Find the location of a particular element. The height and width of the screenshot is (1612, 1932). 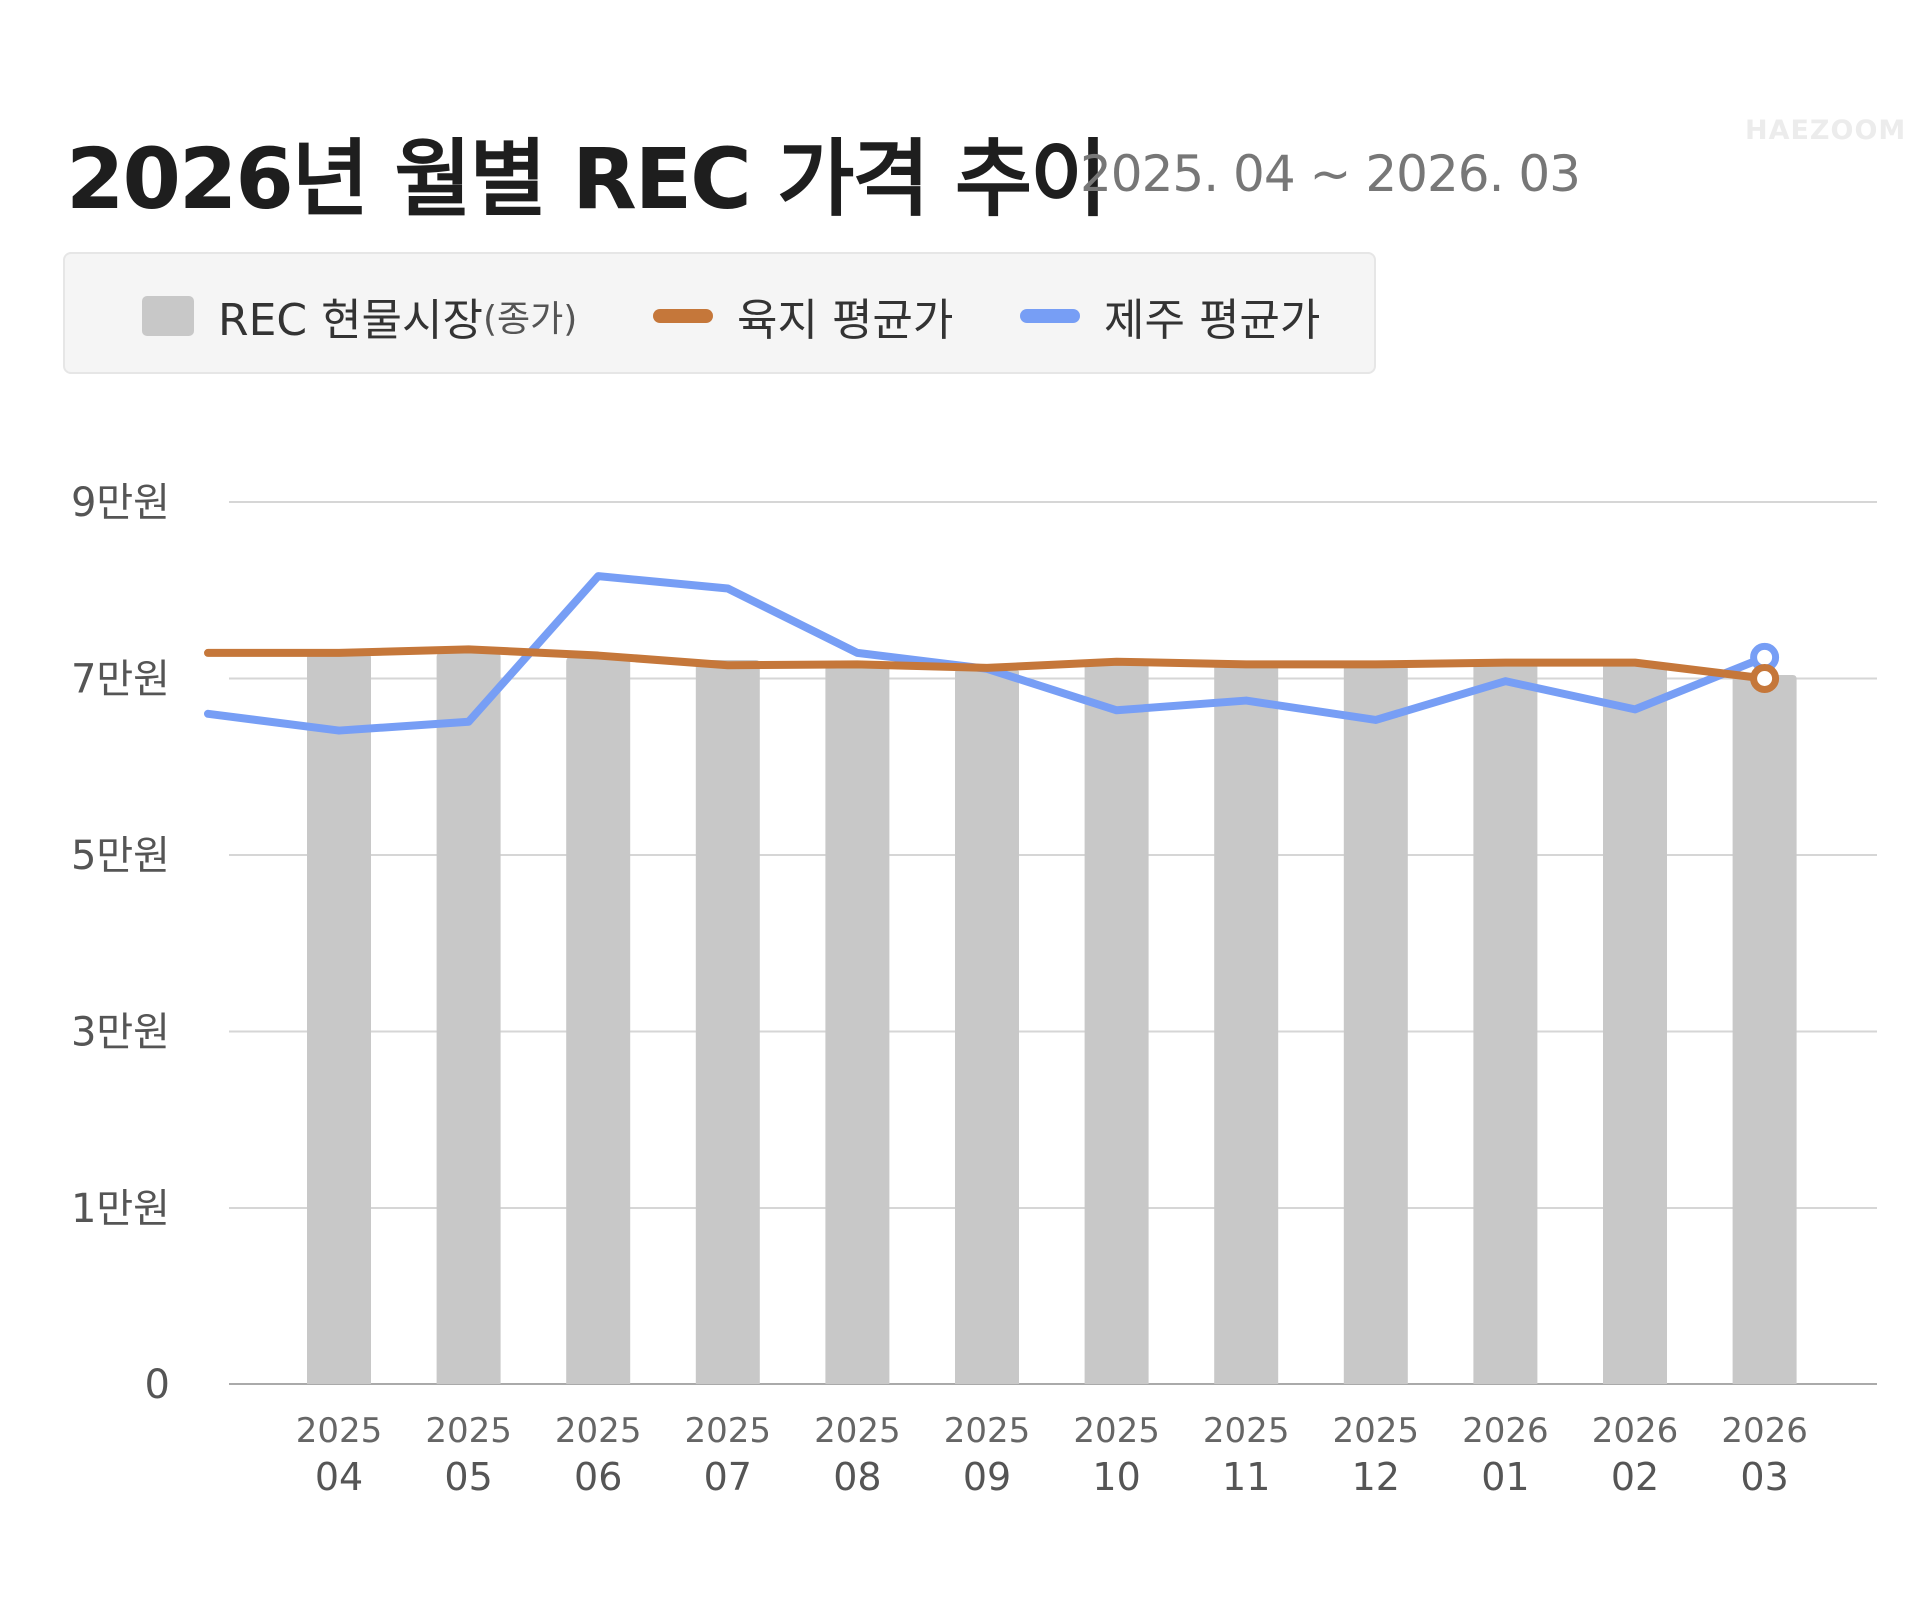

x-tick-month: 07 is located at coordinates (728, 1477).